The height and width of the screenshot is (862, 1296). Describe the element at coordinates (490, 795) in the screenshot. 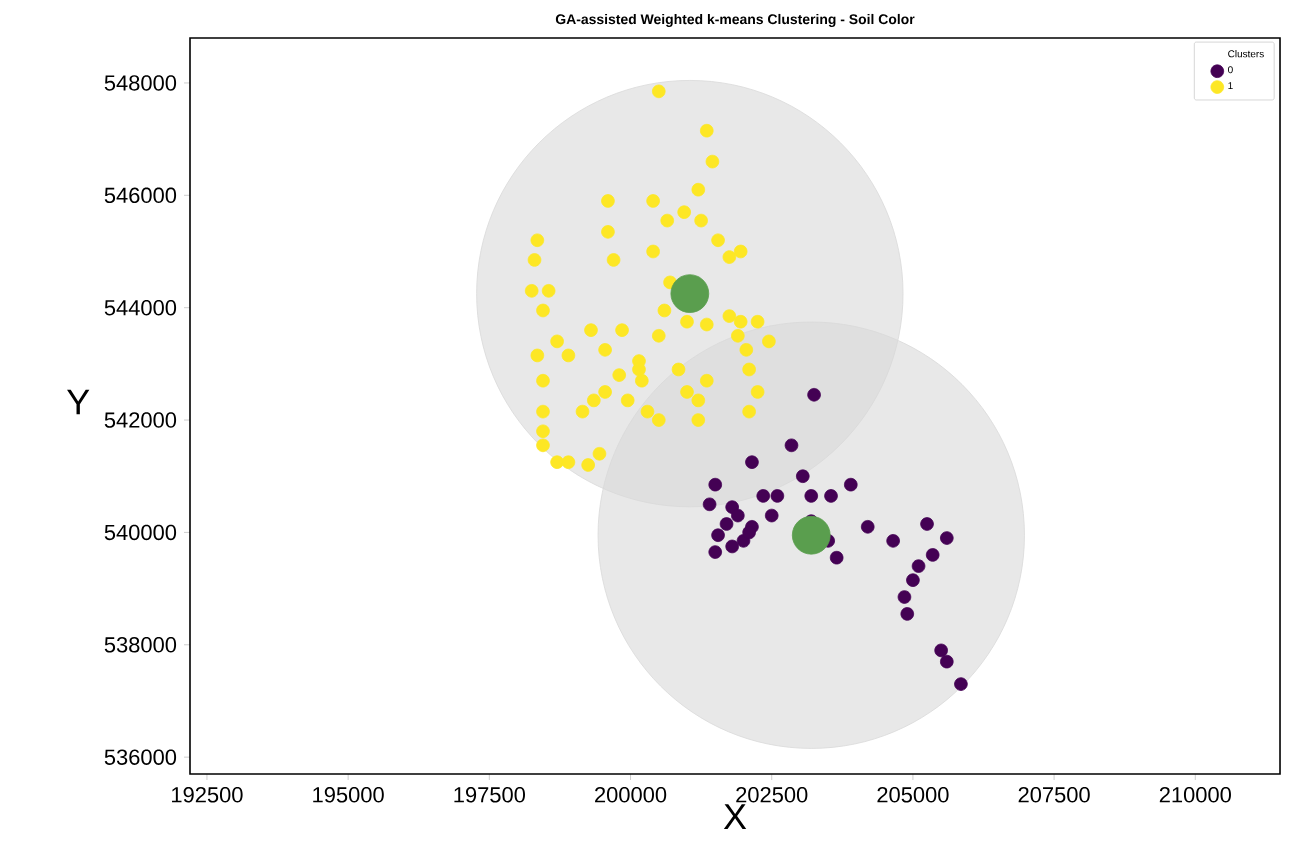

I see `x-tick-label: 197500` at that location.